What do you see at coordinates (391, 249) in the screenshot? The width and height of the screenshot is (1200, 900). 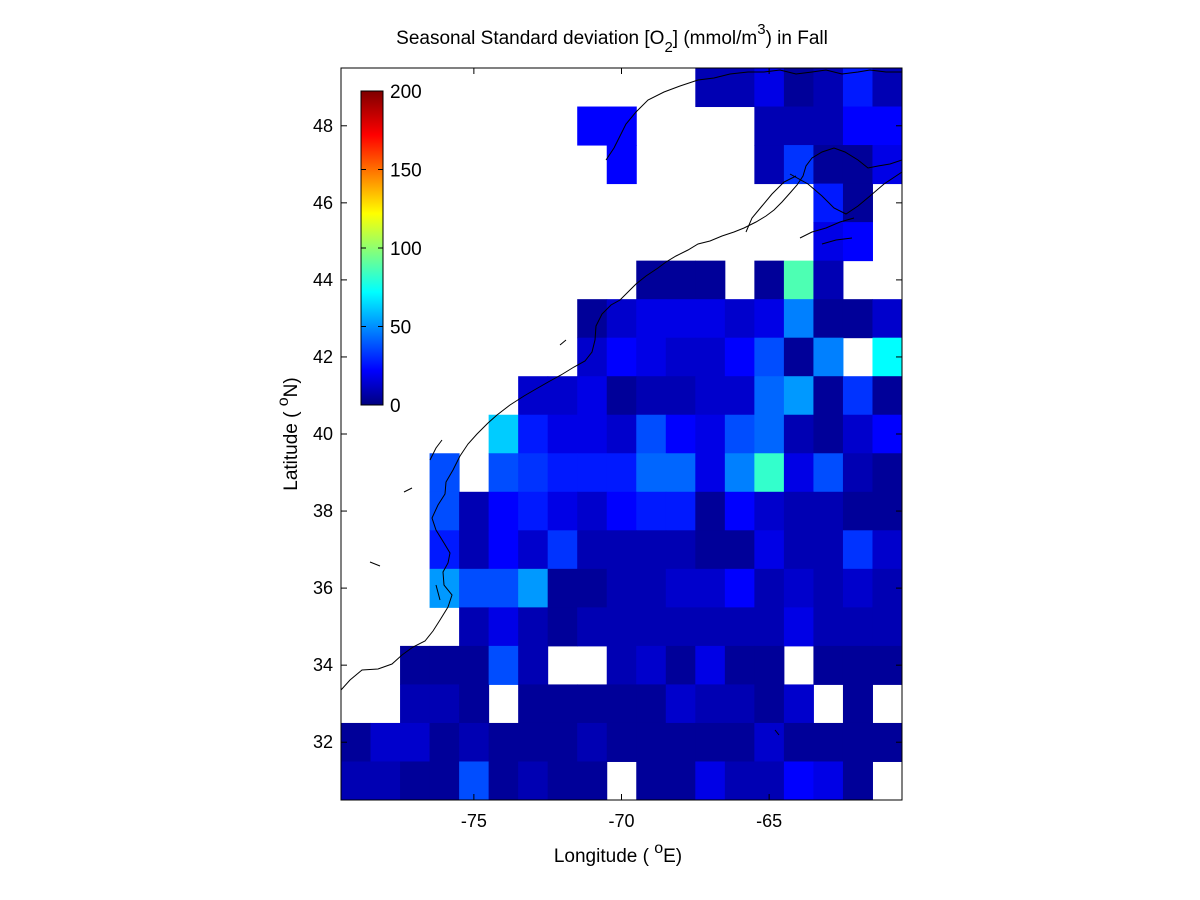 I see `colorbar-ticks: 0 50 100 150 200` at bounding box center [391, 249].